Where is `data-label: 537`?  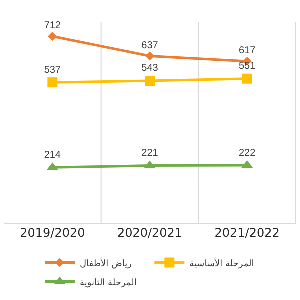 data-label: 537 is located at coordinates (53, 70).